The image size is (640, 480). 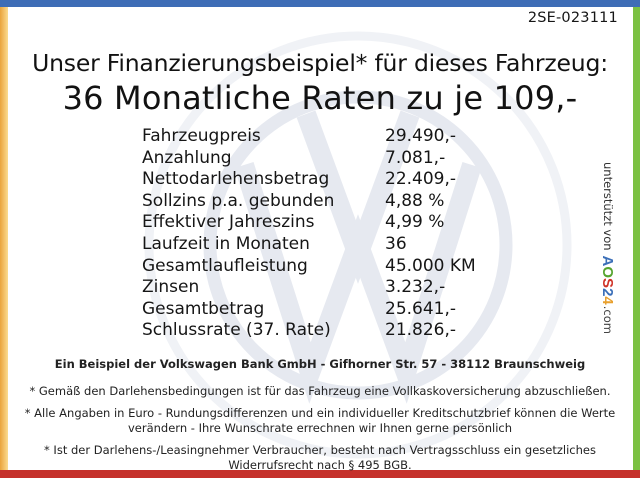 I want to click on footnote-line: Widerrufsrecht nach § 495 BGB., so click(x=320, y=465).